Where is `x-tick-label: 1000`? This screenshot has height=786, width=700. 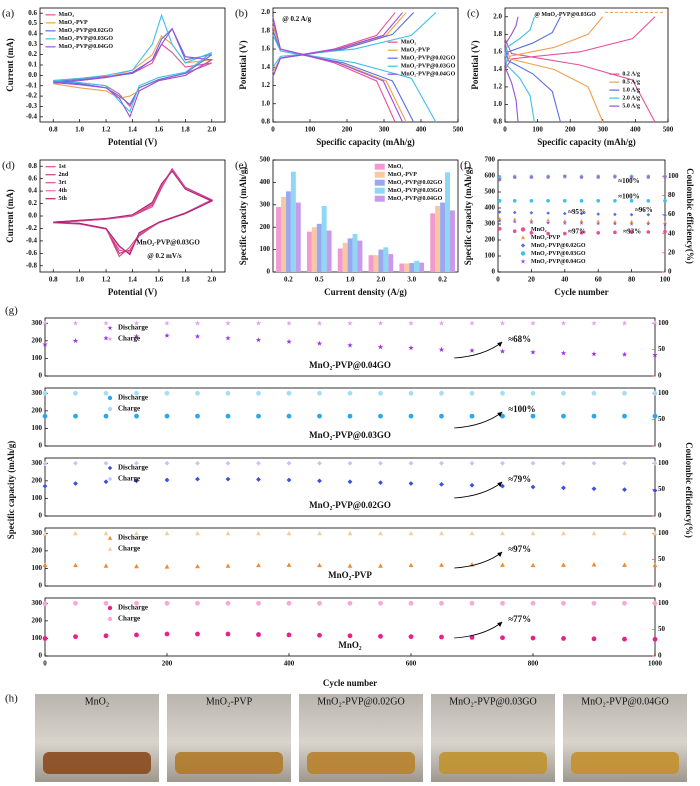 x-tick-label: 1000 is located at coordinates (655, 664).